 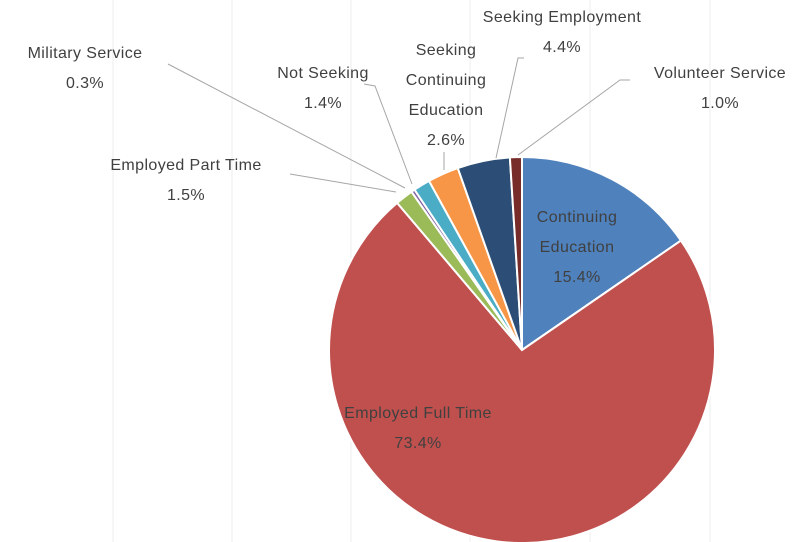 What do you see at coordinates (323, 103) in the screenshot?
I see `value-label: 1.4%` at bounding box center [323, 103].